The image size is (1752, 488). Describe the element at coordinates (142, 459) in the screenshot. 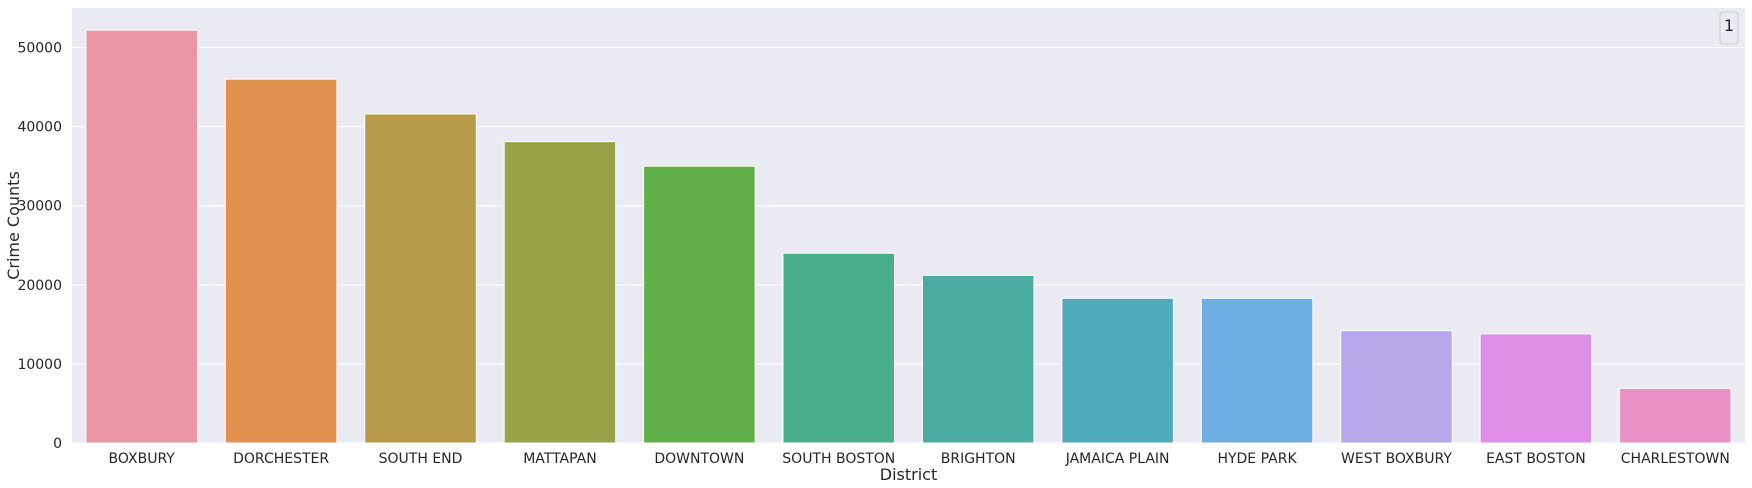

I see `x-tick-label: BOXBURY` at that location.